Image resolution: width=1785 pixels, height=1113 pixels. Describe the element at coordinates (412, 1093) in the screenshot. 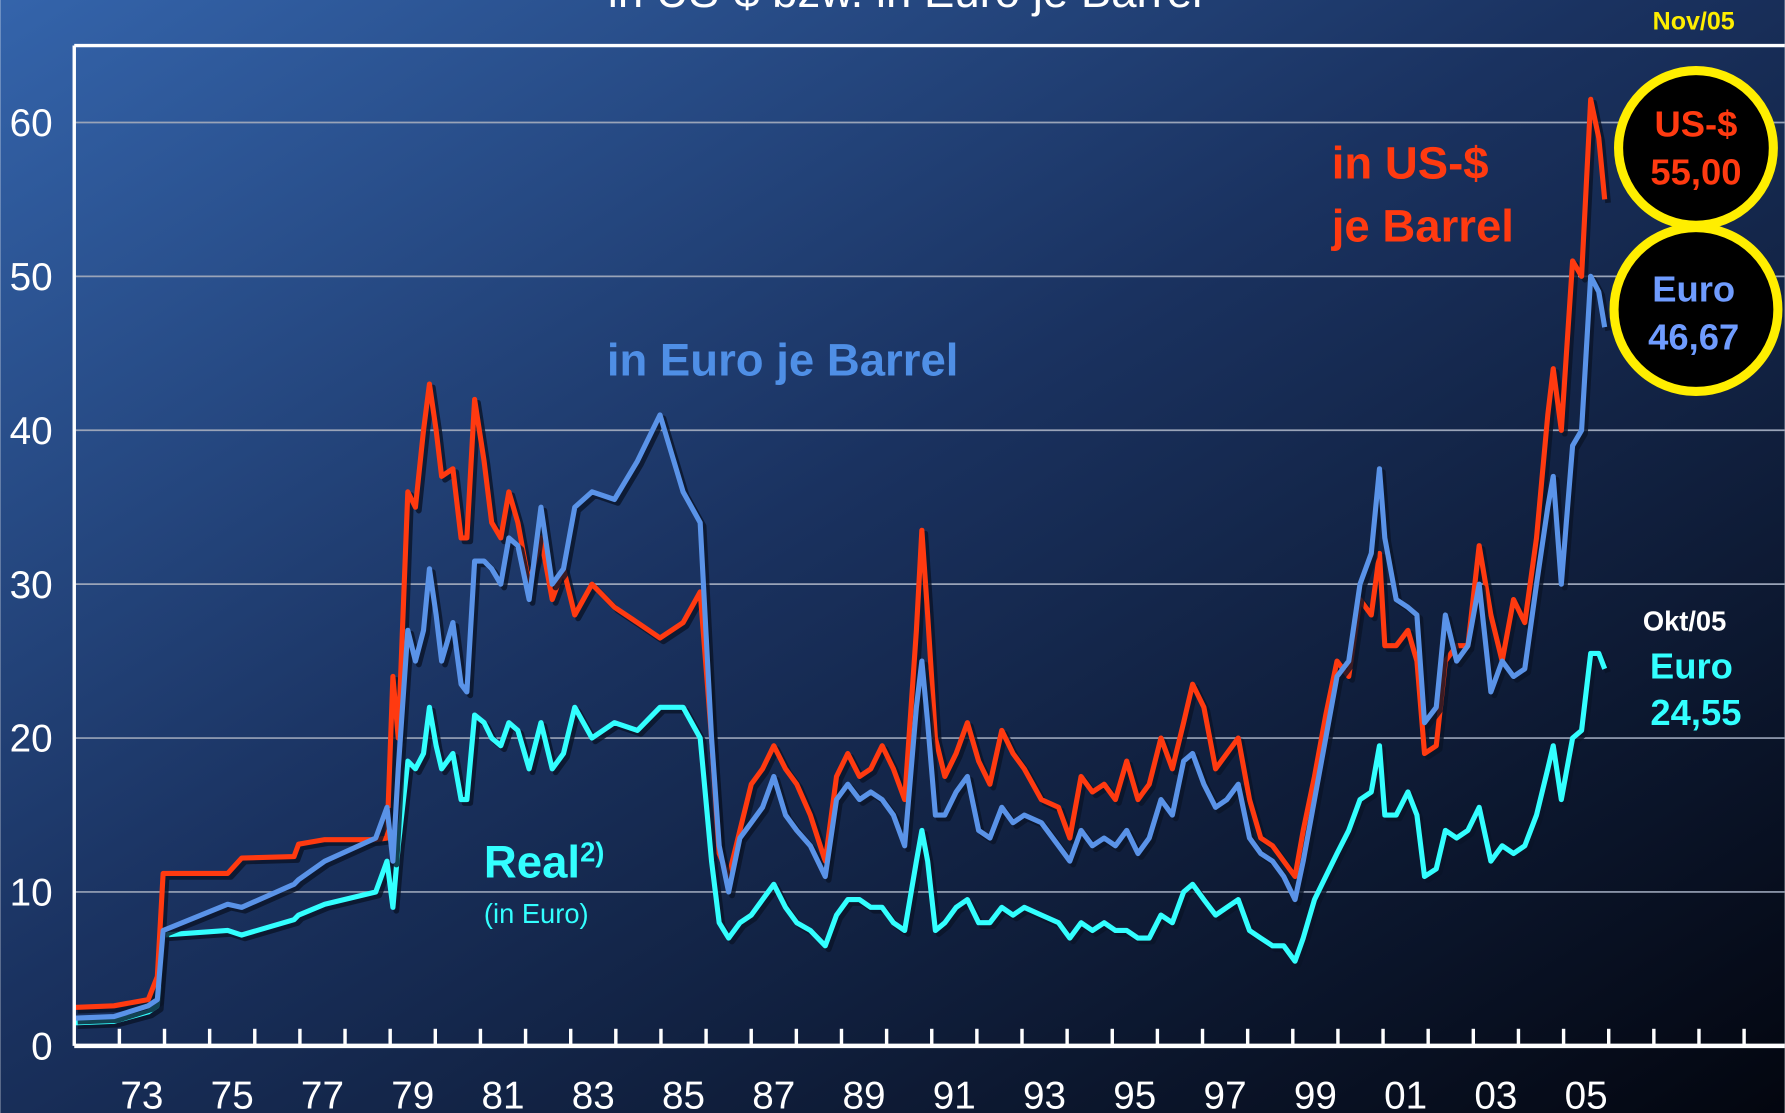

I see `x-tick-label: 79` at that location.